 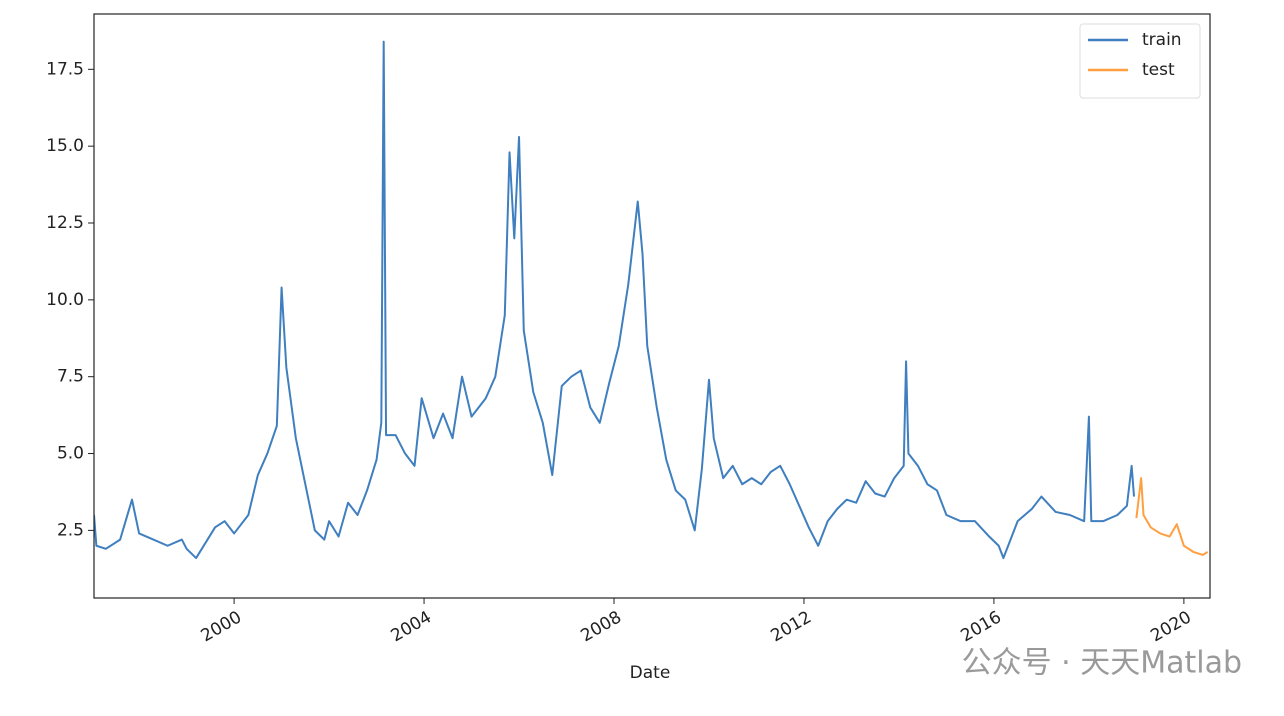 I want to click on legend-box, so click(x=1140, y=61).